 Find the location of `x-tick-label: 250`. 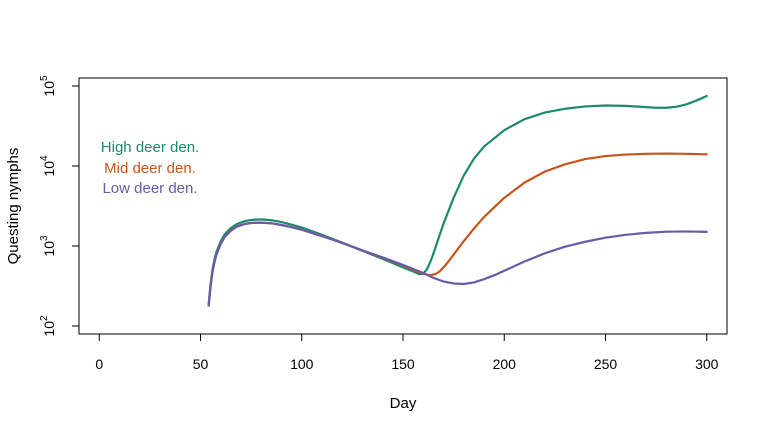

x-tick-label: 250 is located at coordinates (606, 364).